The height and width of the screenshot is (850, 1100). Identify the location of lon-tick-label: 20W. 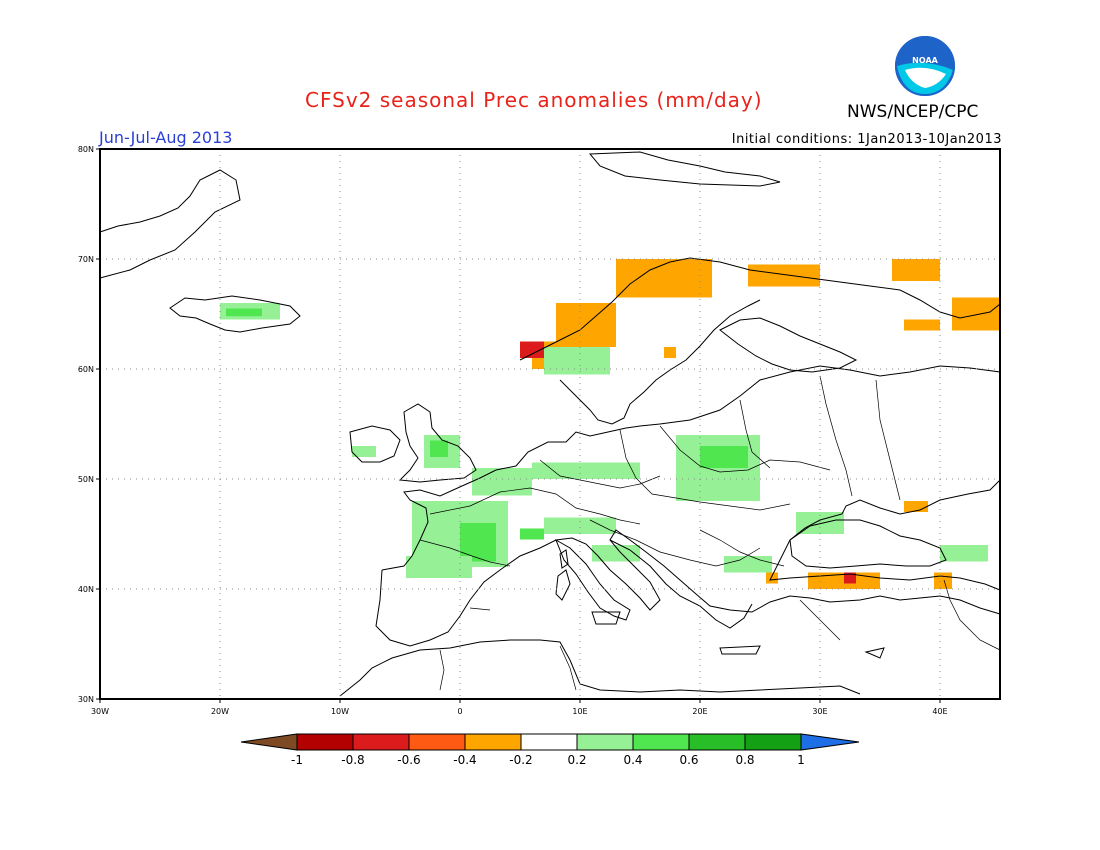
(220, 711).